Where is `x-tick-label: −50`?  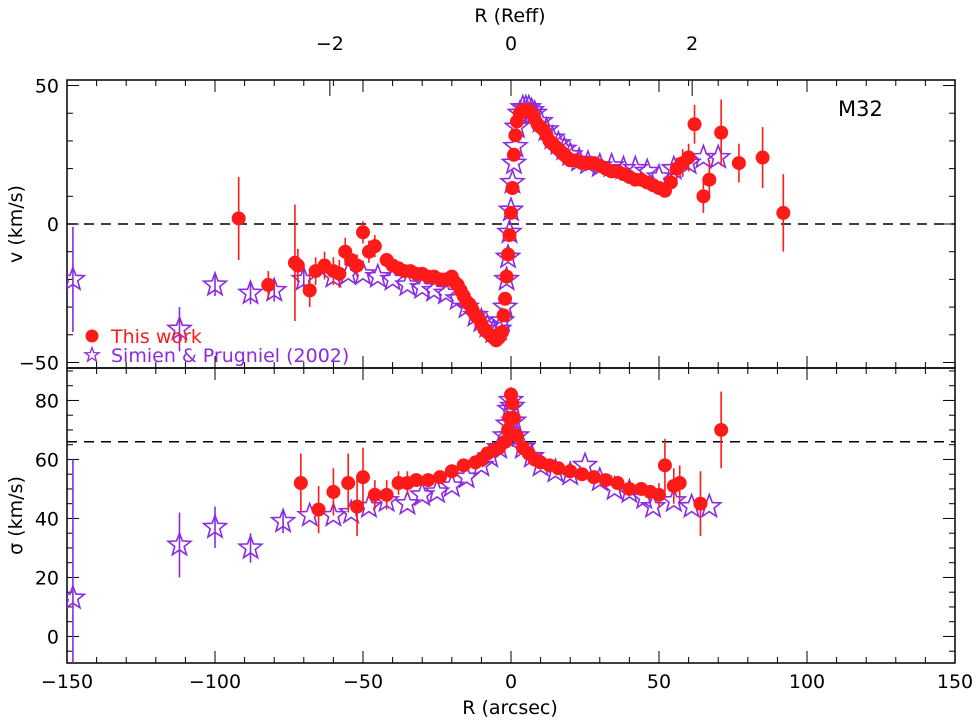 x-tick-label: −50 is located at coordinates (363, 682).